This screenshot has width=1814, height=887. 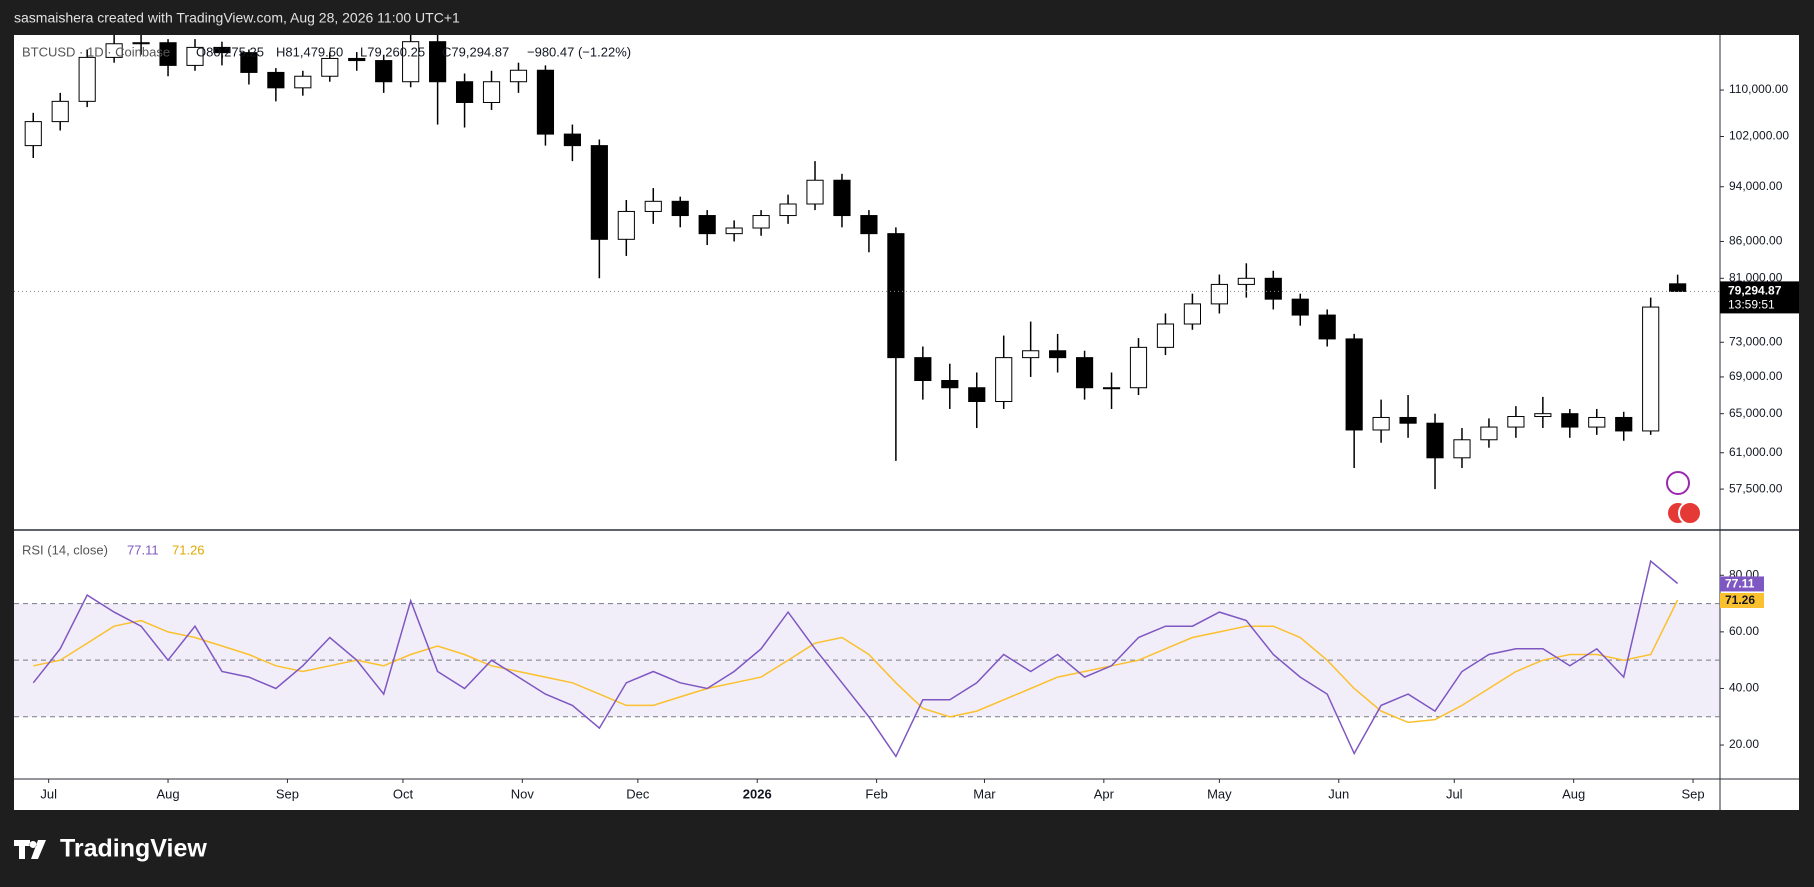 I want to click on x-tick-label: Dec, so click(x=638, y=793).